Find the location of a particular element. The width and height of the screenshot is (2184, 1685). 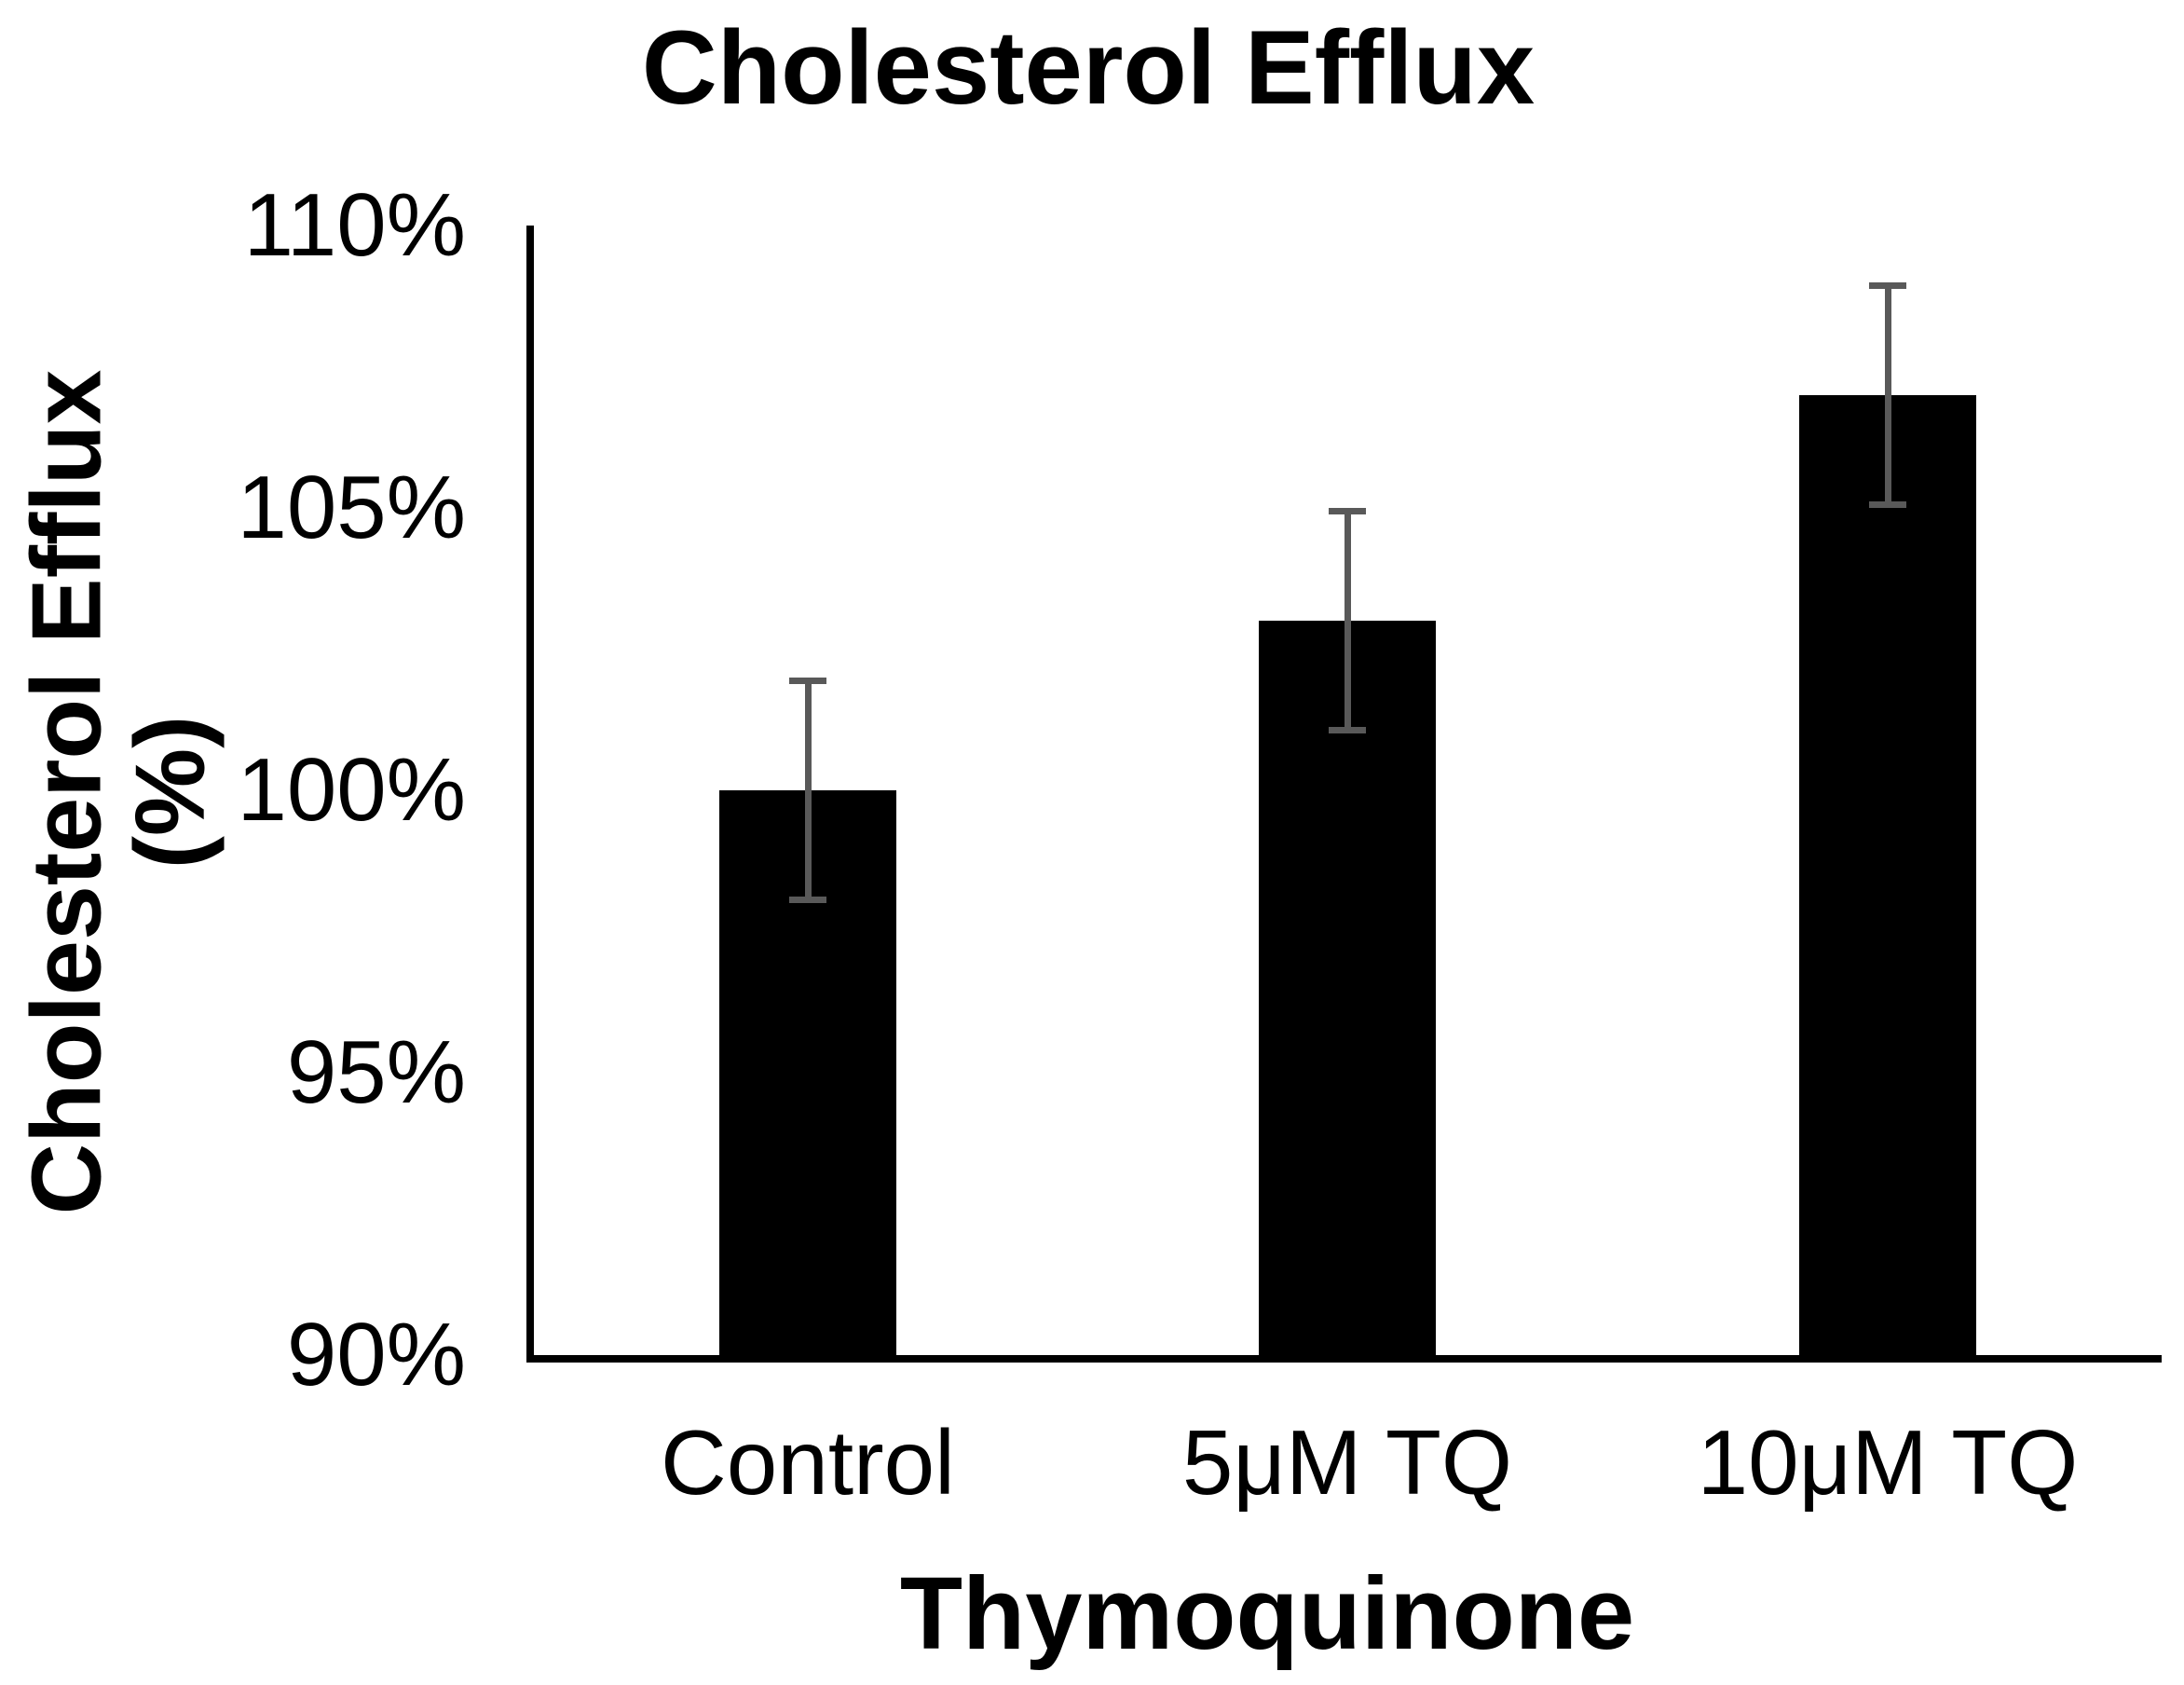

error-bar-10-m-tq is located at coordinates (1887, 394).